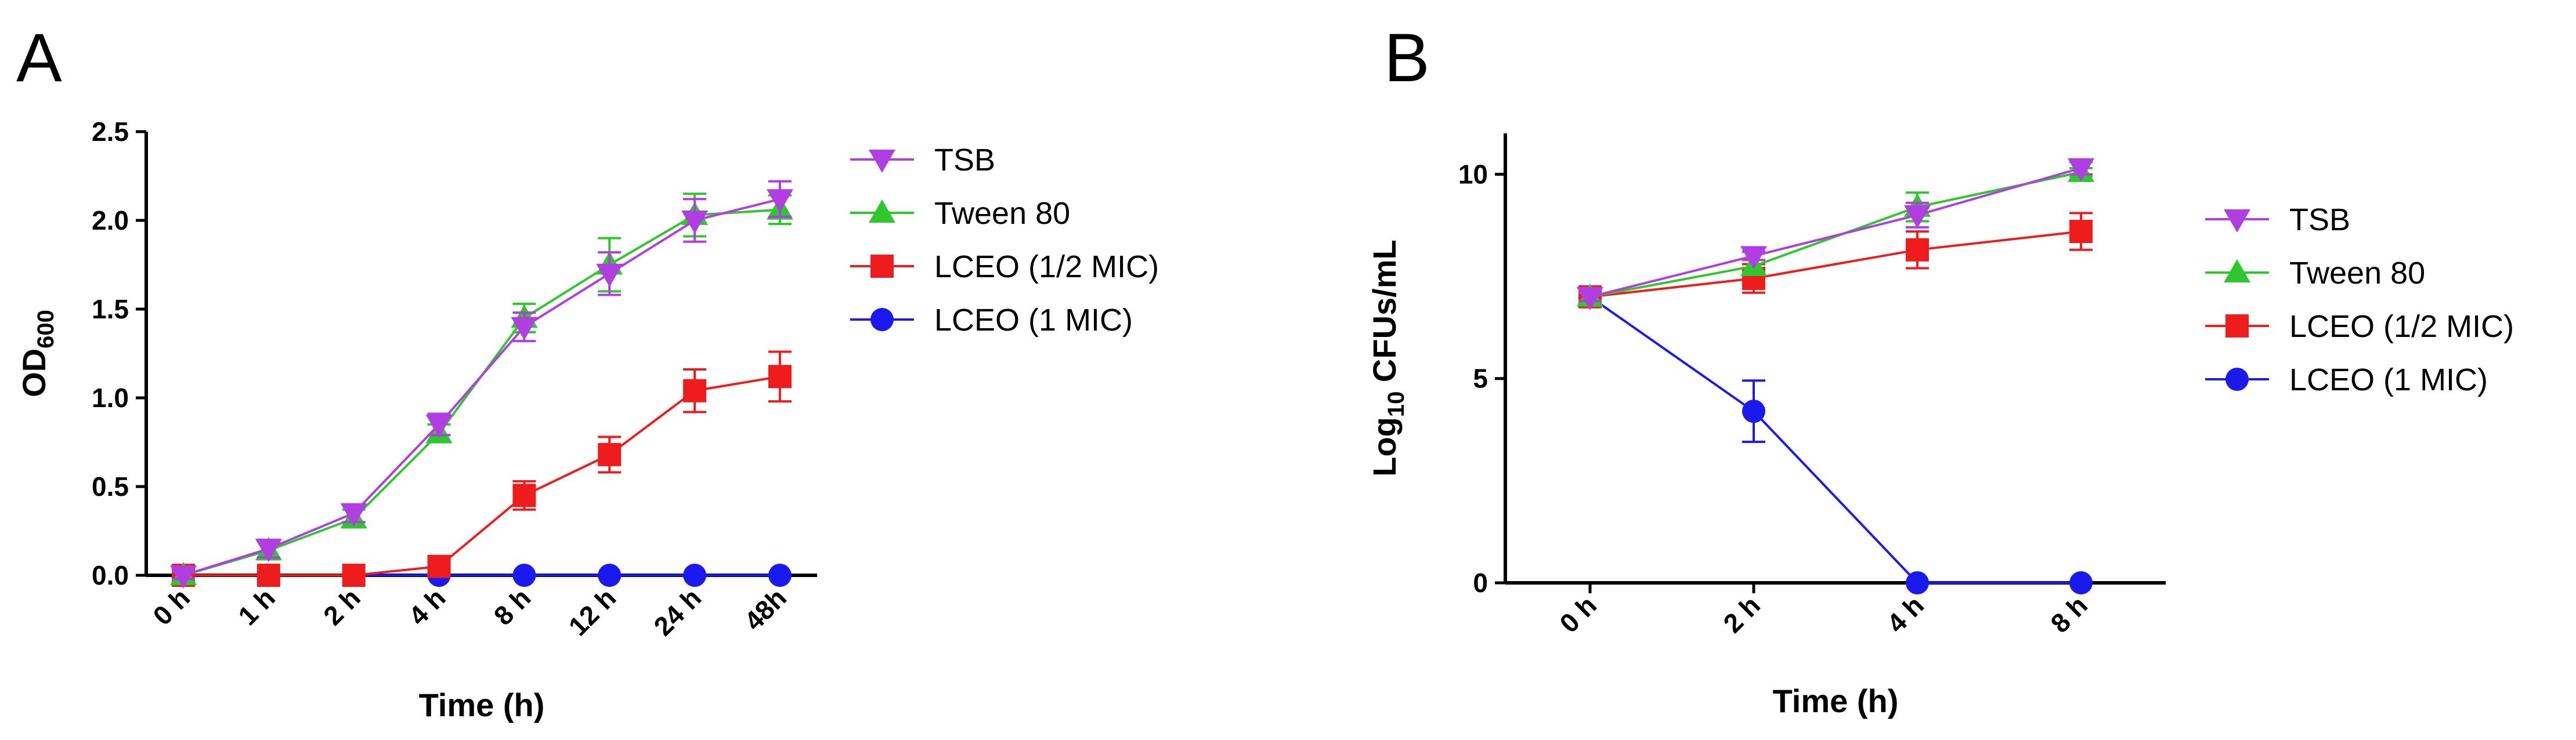 The height and width of the screenshot is (740, 2576). What do you see at coordinates (2359, 300) in the screenshot?
I see `legend-b: TSB Tween 80 LCEO (1/2 MIC) LCEO (1 MIC)` at bounding box center [2359, 300].